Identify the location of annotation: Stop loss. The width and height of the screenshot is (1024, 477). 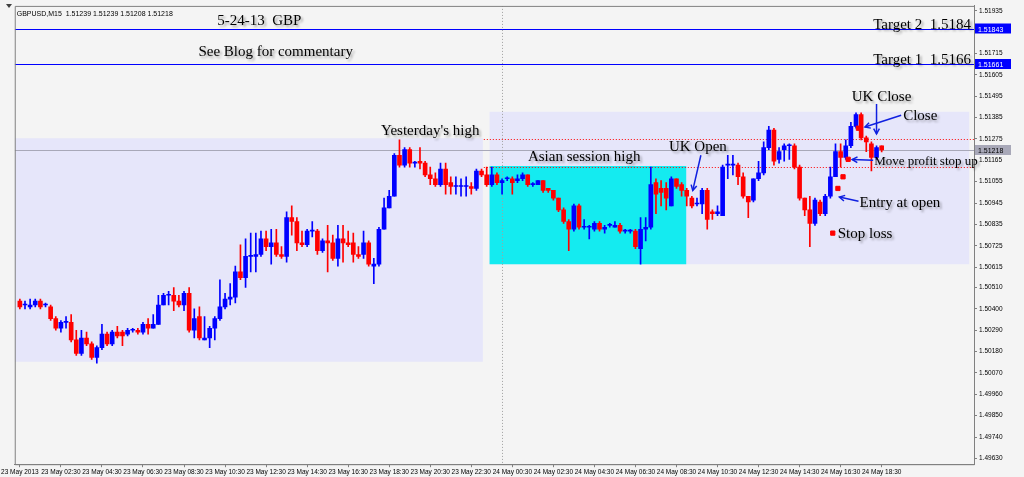
(865, 233).